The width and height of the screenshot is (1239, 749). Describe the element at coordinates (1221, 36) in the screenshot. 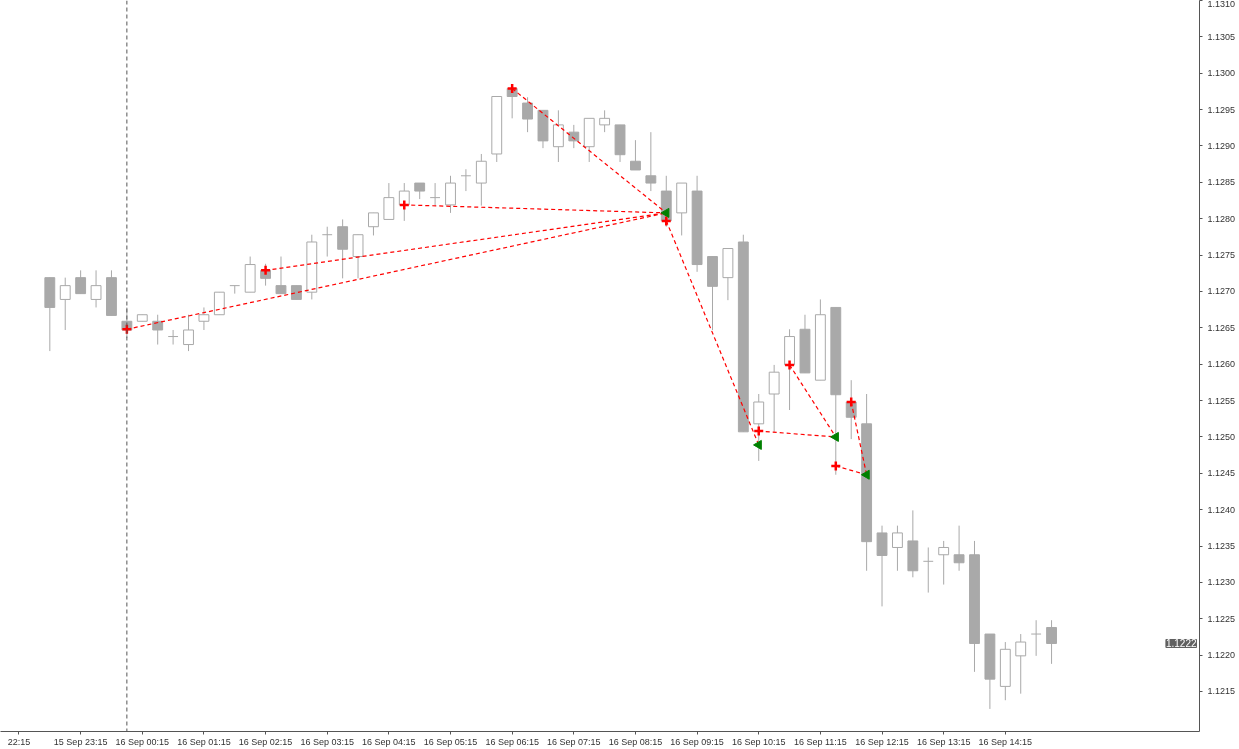

I see `y-tick-label: 1.1305` at that location.